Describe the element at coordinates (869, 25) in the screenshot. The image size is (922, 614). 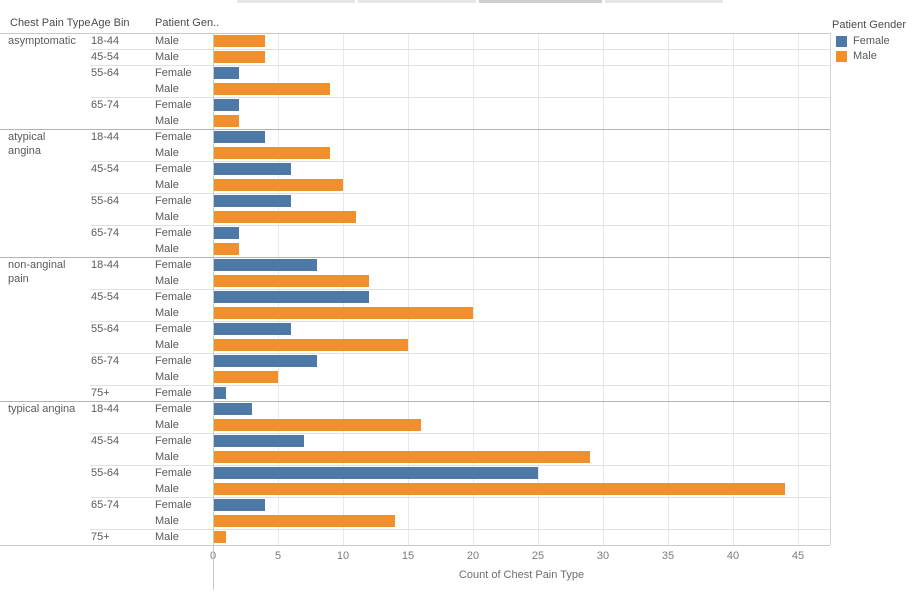
I see `legend-title: Patient Gender` at that location.